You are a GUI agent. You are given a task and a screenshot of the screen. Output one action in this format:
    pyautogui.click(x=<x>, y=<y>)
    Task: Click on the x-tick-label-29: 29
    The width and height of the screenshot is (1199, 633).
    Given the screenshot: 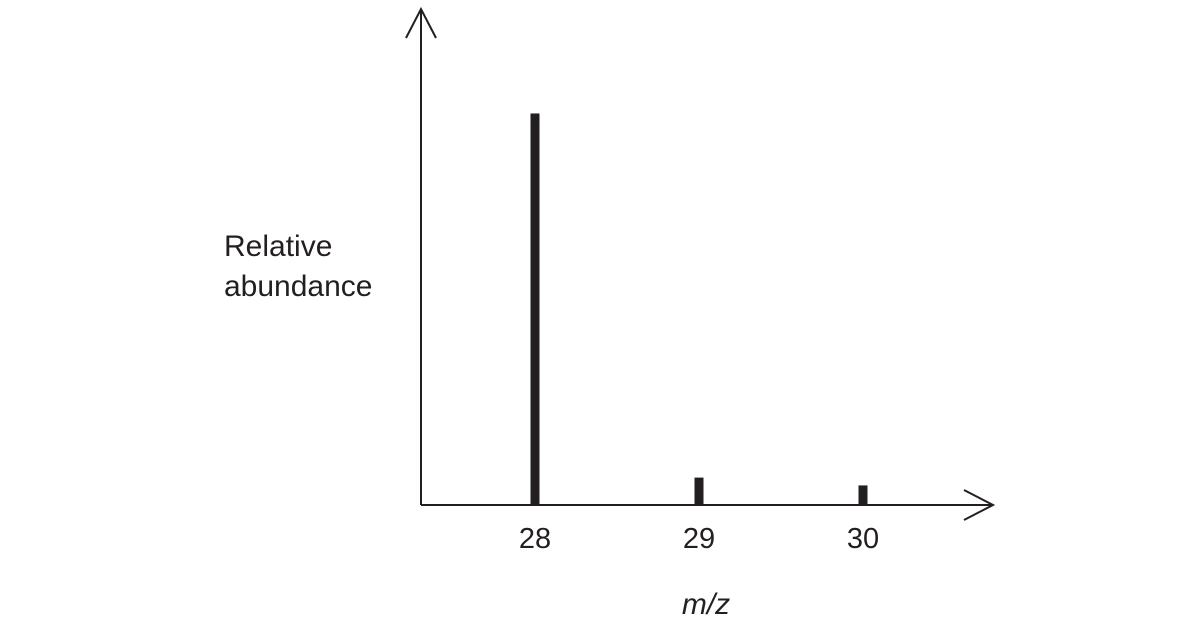 What is the action you would take?
    pyautogui.click(x=699, y=539)
    